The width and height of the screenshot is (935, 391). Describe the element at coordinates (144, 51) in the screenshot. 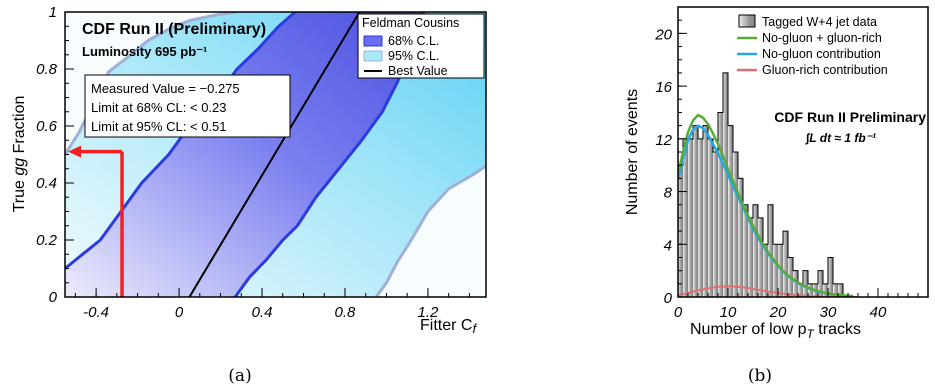

I see `subtitle-a: Luminosity 695 pb⁻¹` at that location.